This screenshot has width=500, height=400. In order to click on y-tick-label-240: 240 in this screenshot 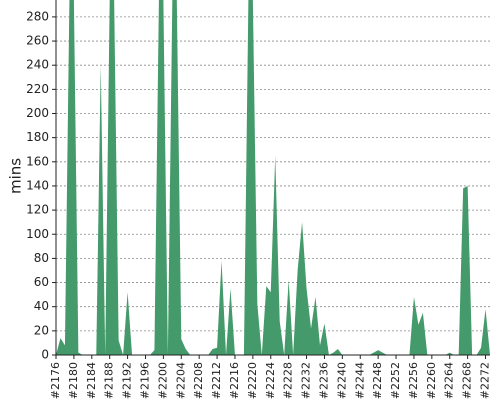, I will do `click(37, 65)`.